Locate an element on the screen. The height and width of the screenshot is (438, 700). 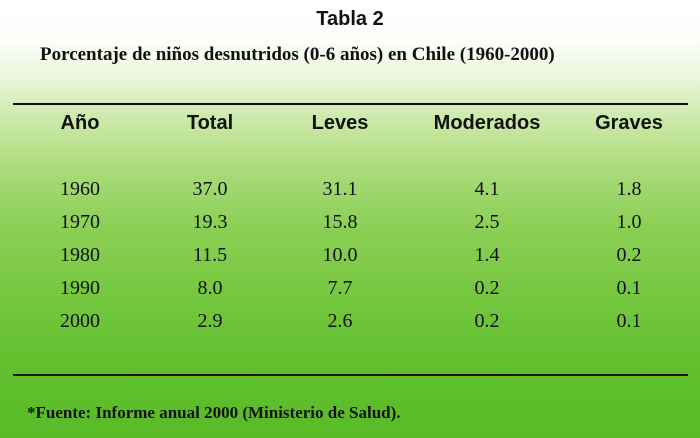
cell-mild: 10.0 is located at coordinates (340, 255).